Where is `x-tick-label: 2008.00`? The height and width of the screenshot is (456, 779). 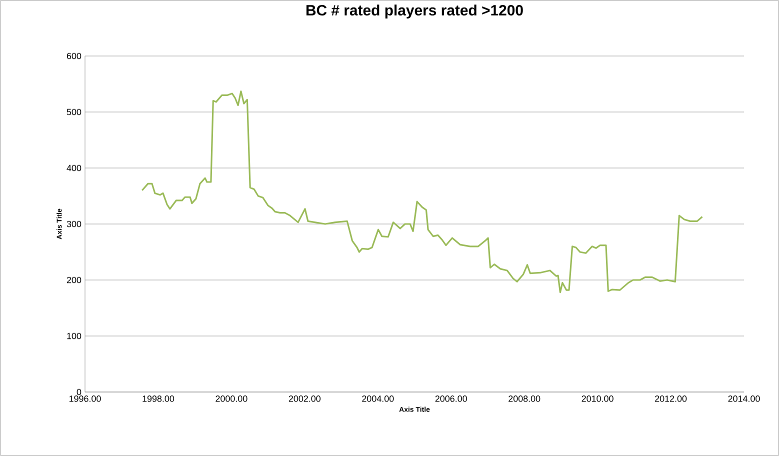 x-tick-label: 2008.00 is located at coordinates (524, 399).